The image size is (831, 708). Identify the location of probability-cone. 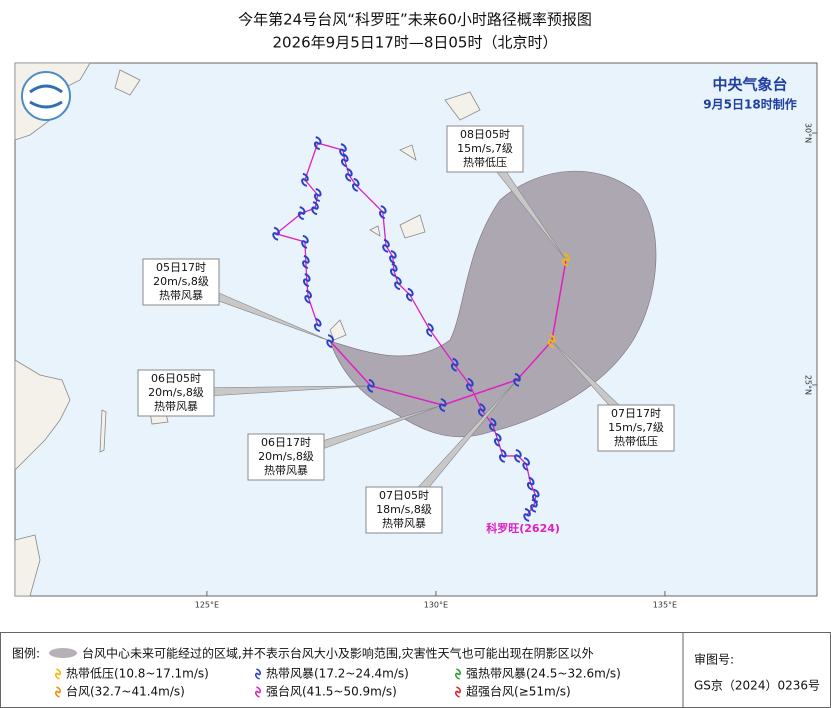
(493, 304).